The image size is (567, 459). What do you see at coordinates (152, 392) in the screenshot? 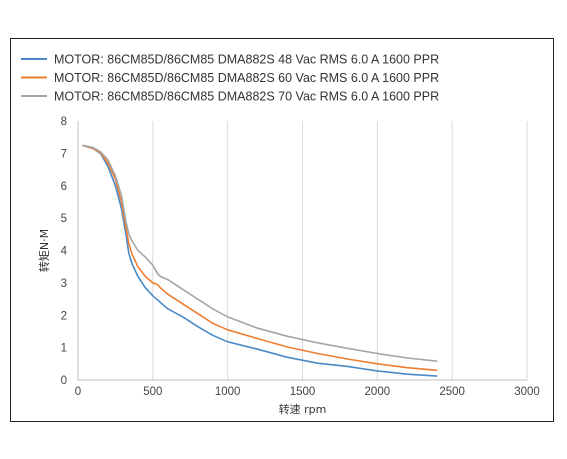
I see `x-tick-label: 500` at bounding box center [152, 392].